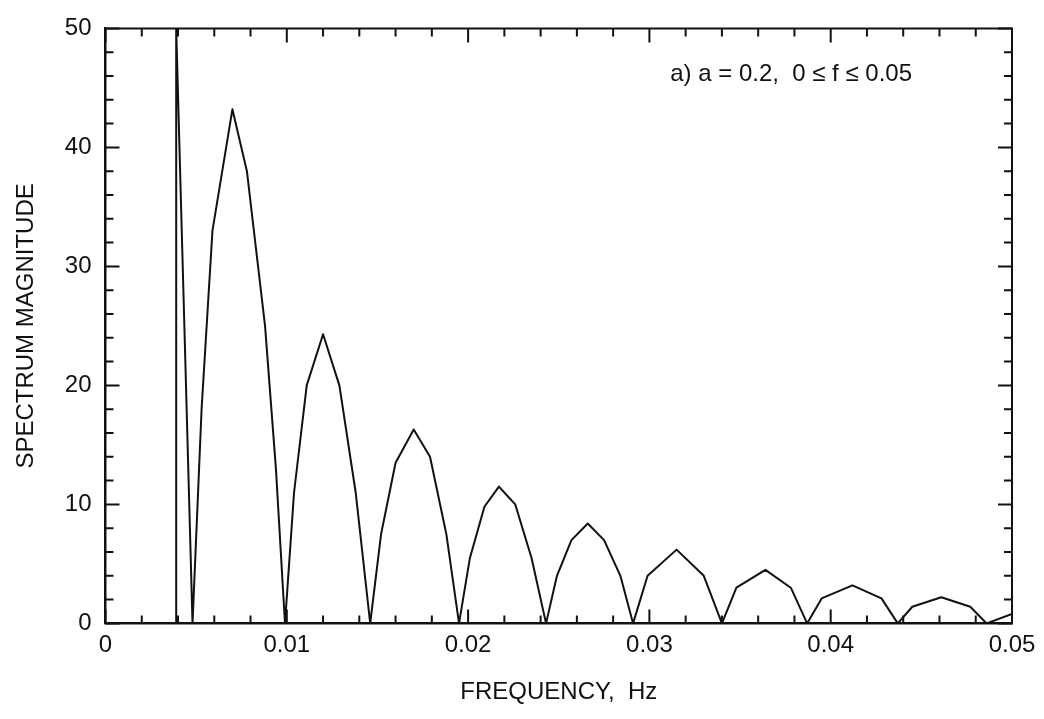 The image size is (1044, 719). Describe the element at coordinates (78, 503) in the screenshot. I see `y-tick-label: 10` at that location.